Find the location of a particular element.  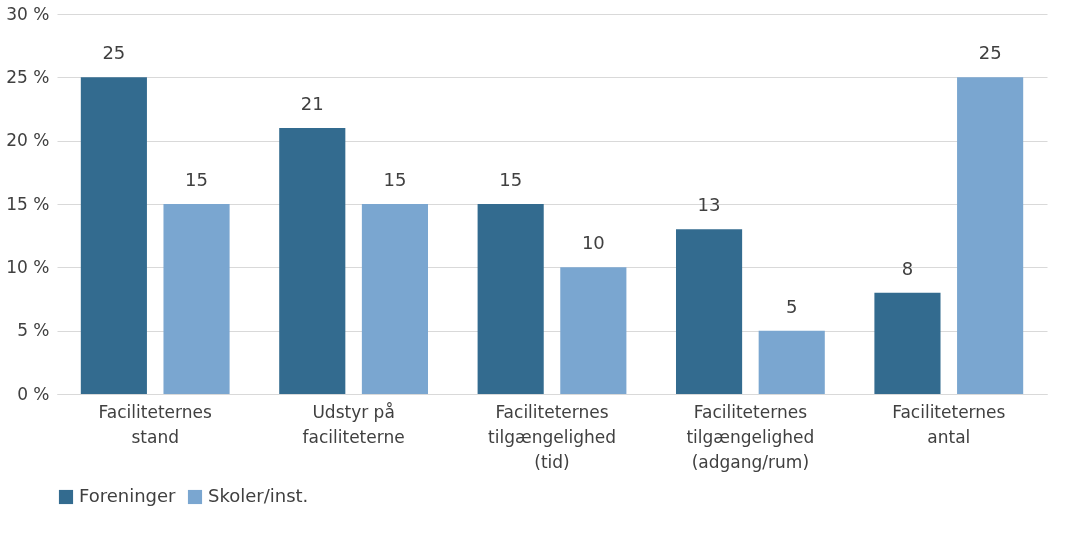

x-tick-label: Udstyr på faciliteterne is located at coordinates (353, 424).